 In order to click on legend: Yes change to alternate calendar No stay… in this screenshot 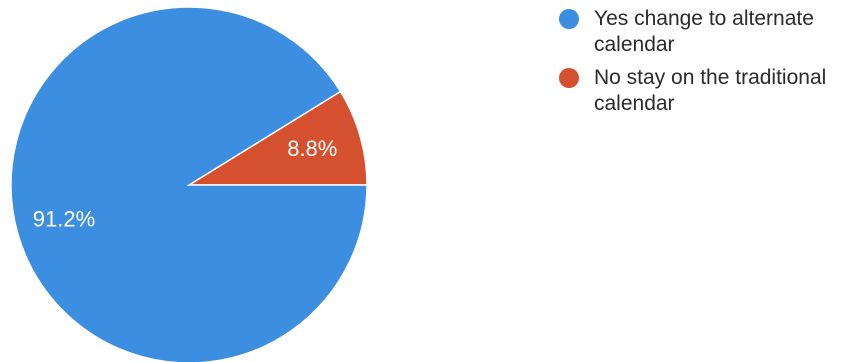, I will do `click(706, 65)`.